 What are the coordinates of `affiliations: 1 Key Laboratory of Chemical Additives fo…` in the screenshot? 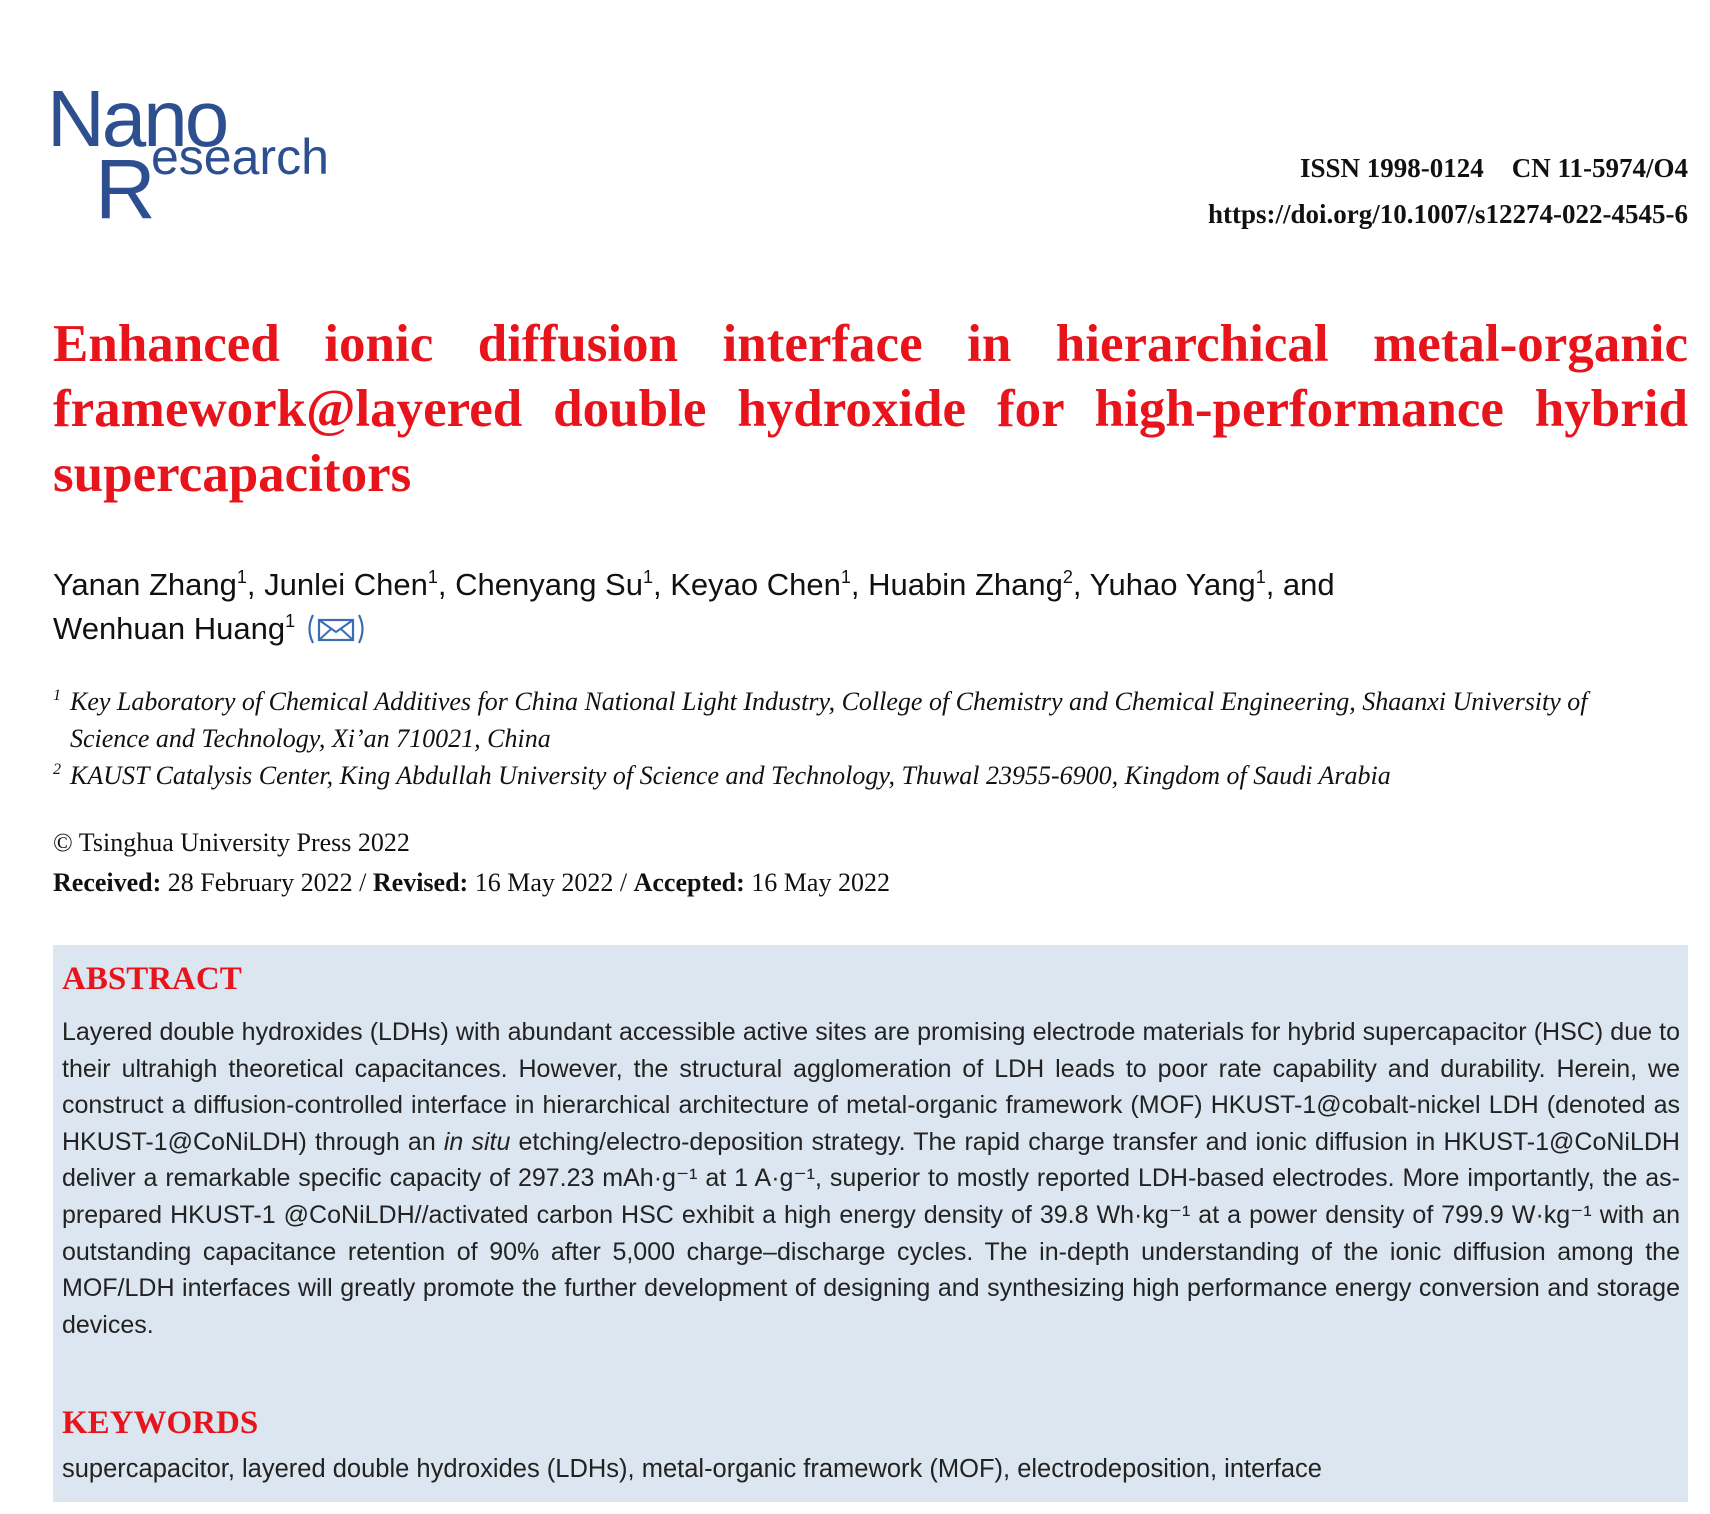 It's located at (853, 738).